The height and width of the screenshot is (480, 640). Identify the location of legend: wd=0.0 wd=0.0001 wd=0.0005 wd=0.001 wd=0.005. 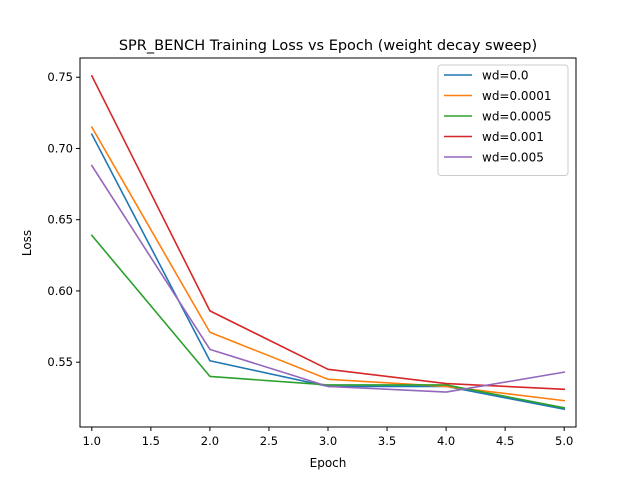
(503, 120).